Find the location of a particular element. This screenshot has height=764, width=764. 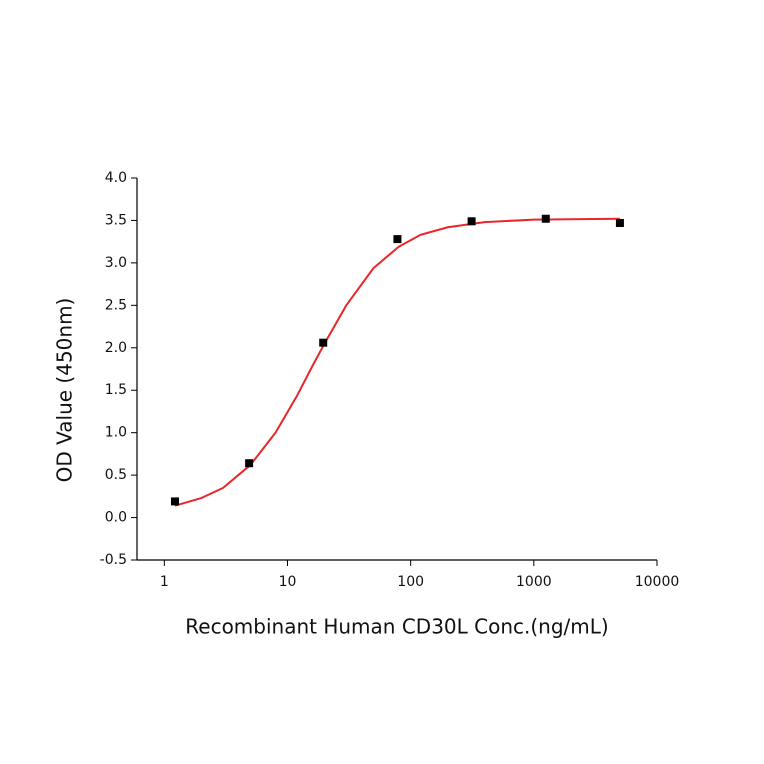

x-tick-label: 1000 is located at coordinates (534, 582).